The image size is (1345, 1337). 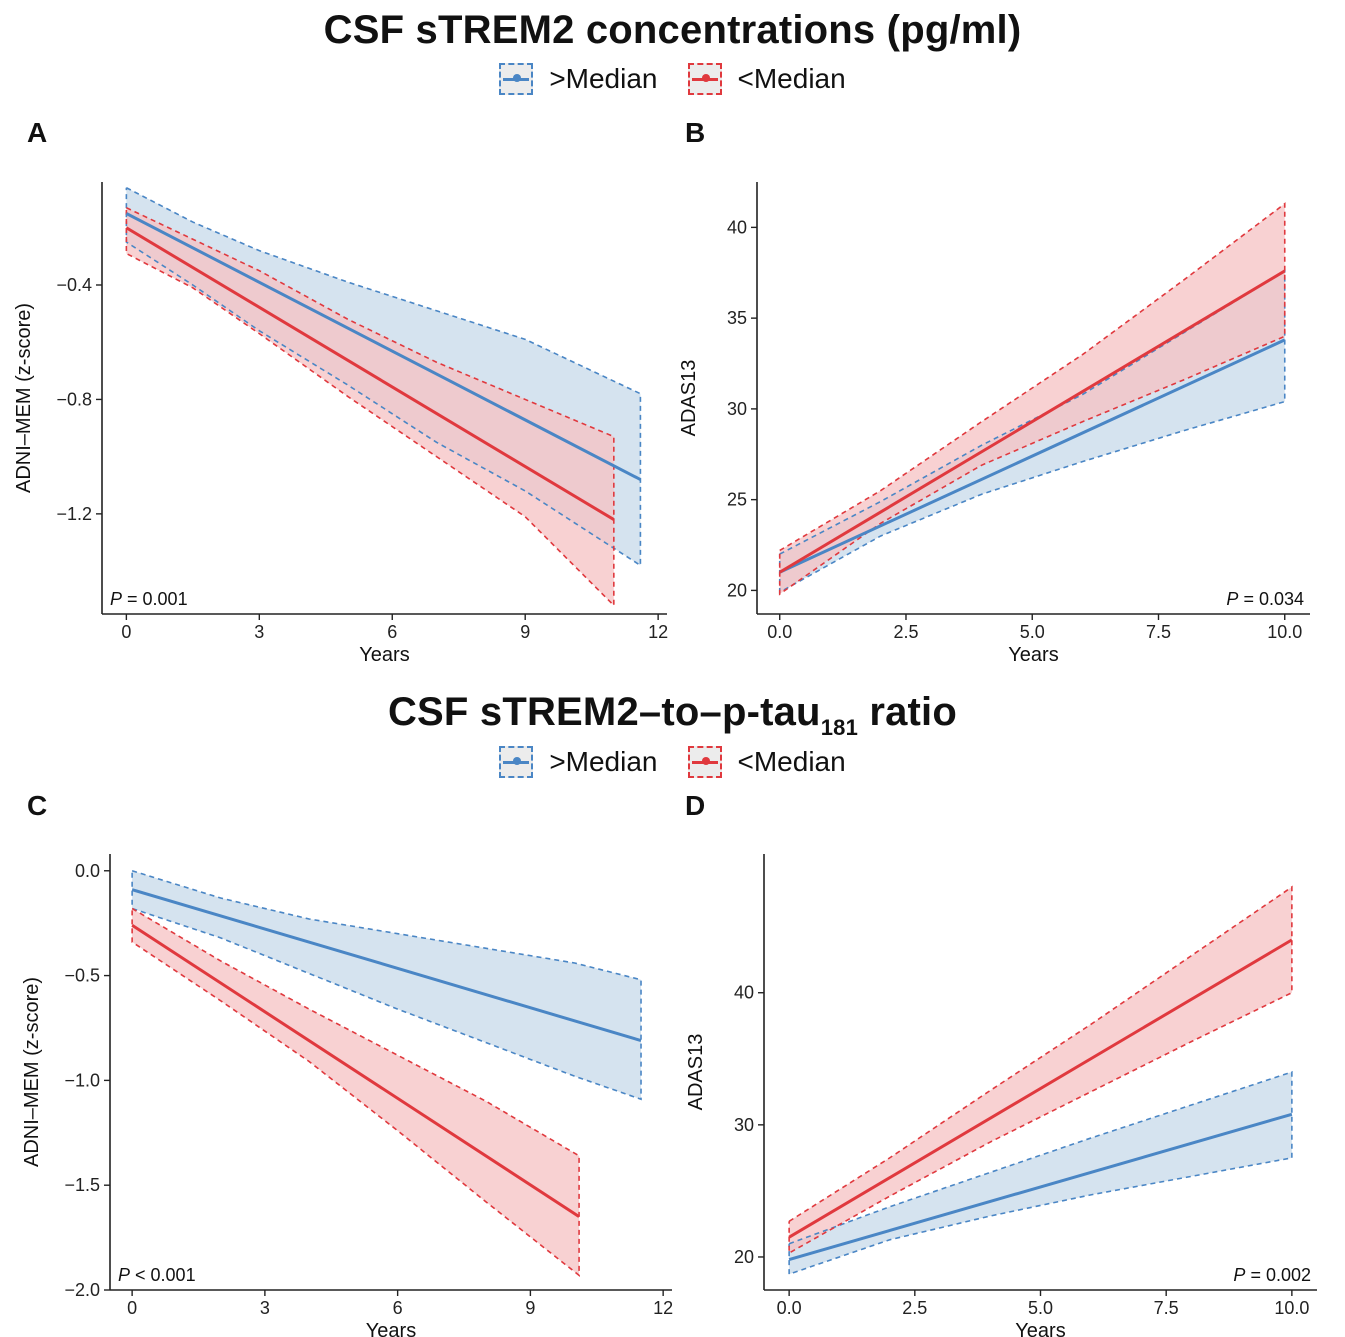 I want to click on panel-letter-c: C, so click(x=37, y=805).